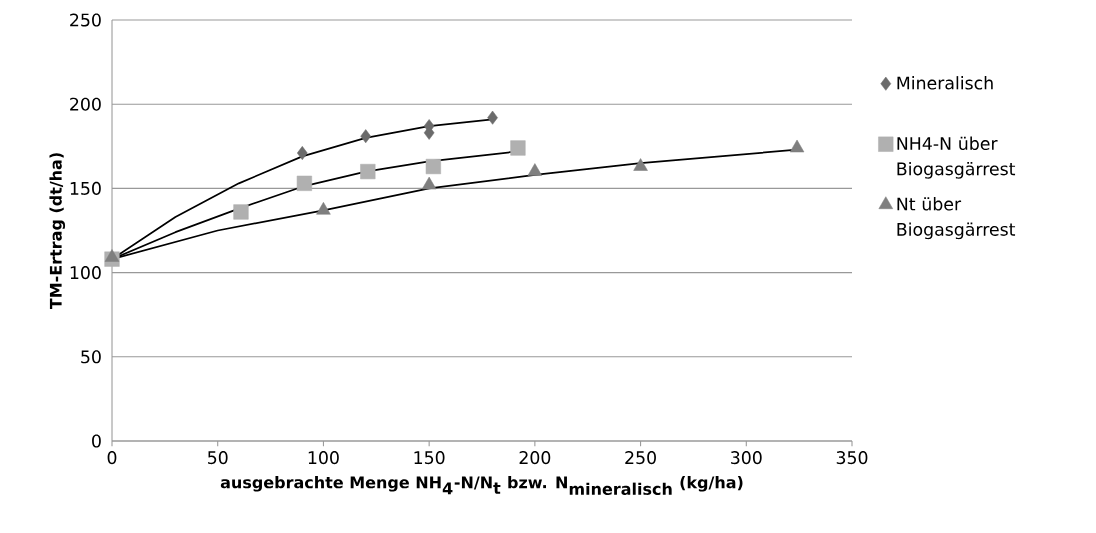 This screenshot has height=533, width=1096. What do you see at coordinates (57, 231) in the screenshot?
I see `y-axis-title: TM-Ertrag (dt/ha)` at bounding box center [57, 231].